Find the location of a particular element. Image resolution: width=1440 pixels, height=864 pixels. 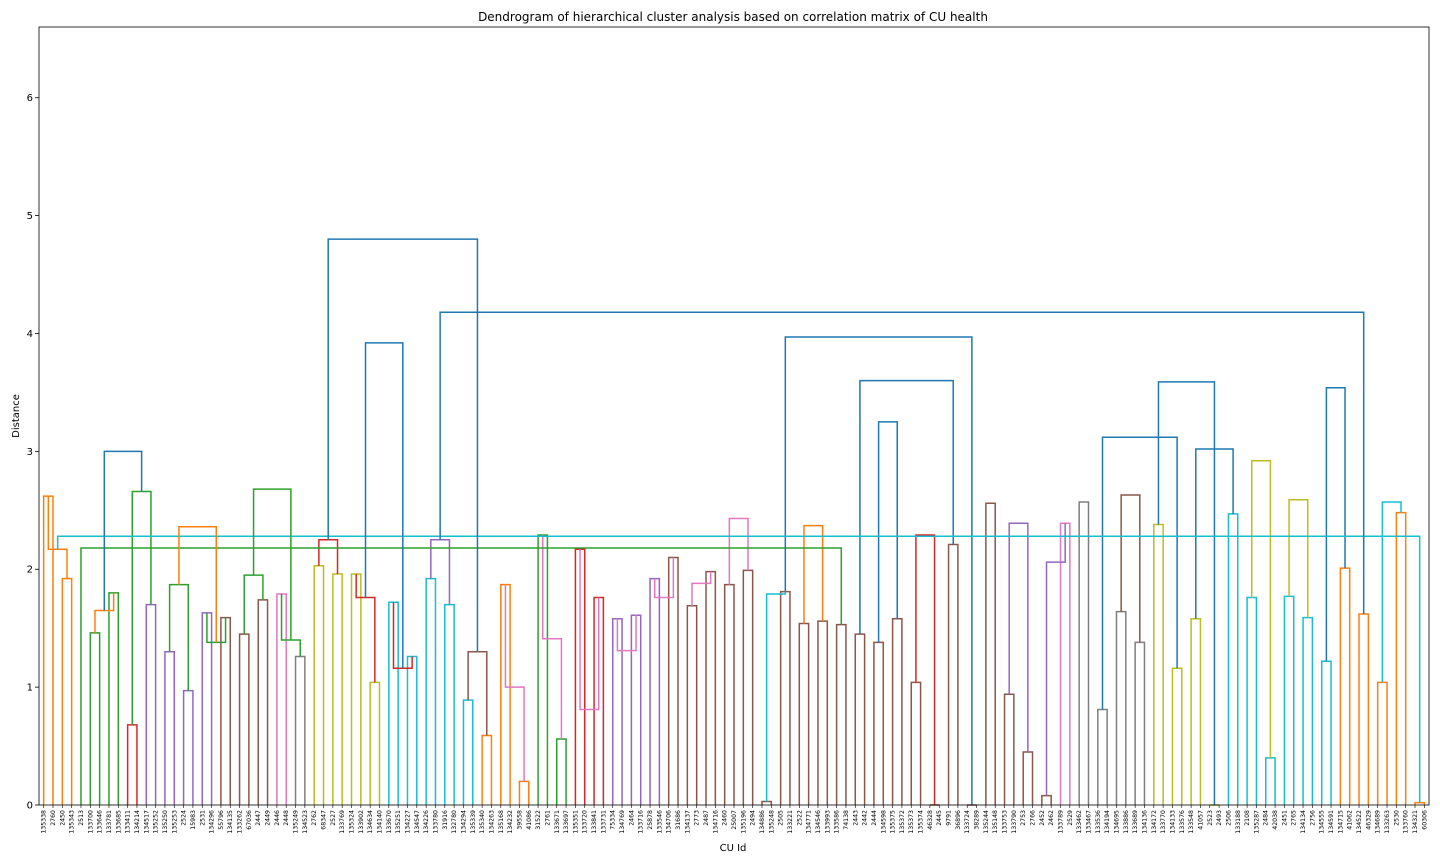

y-axis: 0 1 2 3 4 5 6 is located at coordinates (33, 452).